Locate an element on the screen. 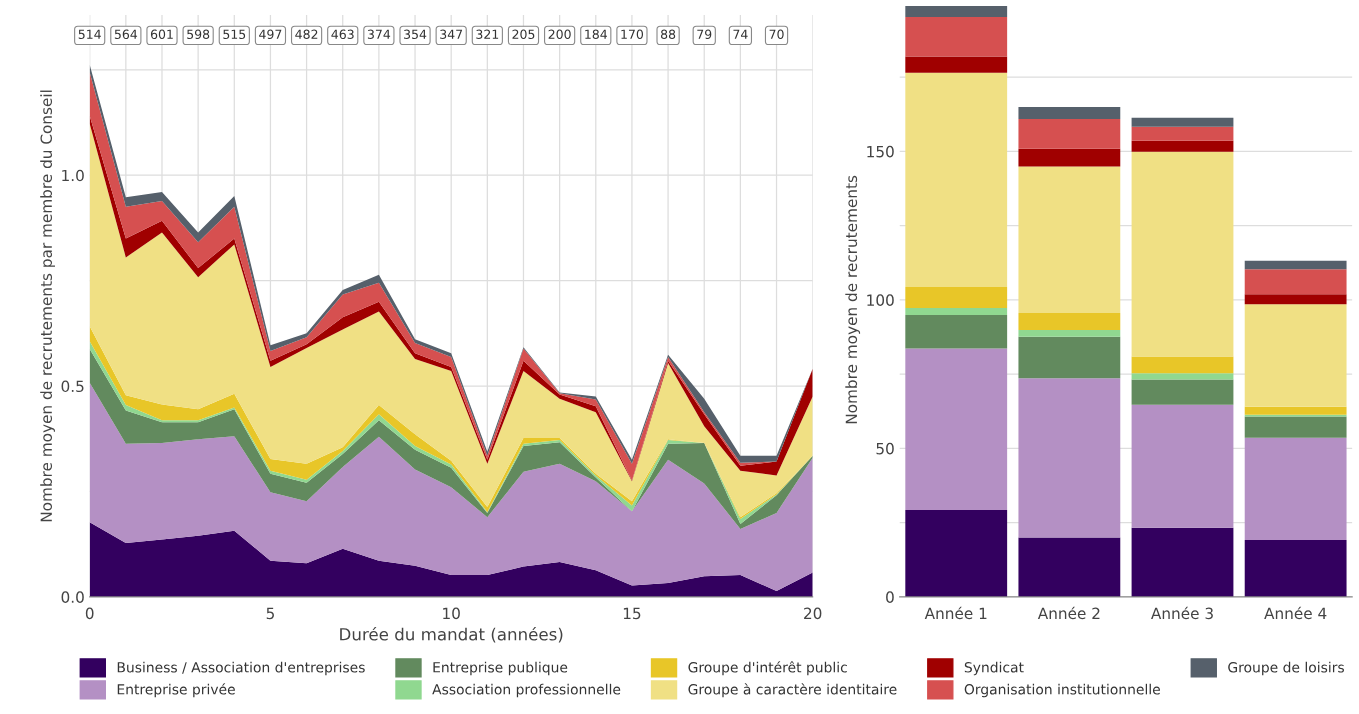 Image resolution: width=1359 pixels, height=714 pixels. annotation: 514 is located at coordinates (89, 34).